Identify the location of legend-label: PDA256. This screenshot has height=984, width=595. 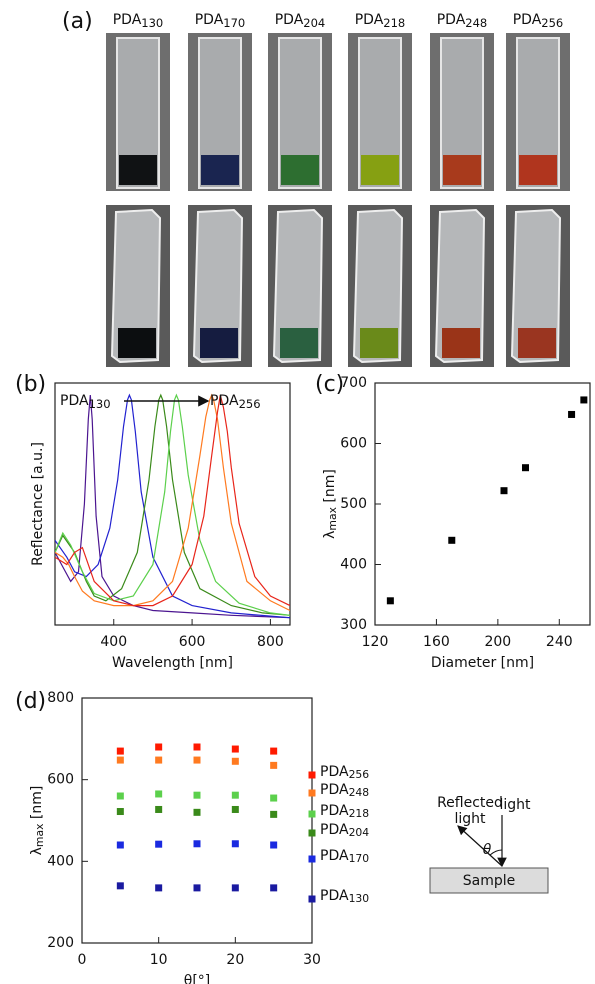
(344, 772).